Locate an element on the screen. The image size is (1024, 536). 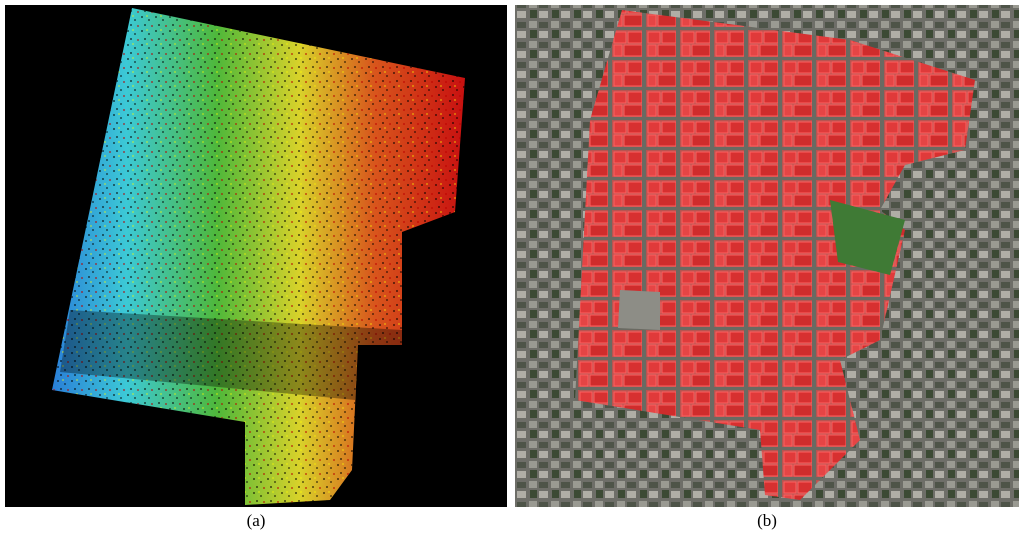
park is located at coordinates (867, 237).